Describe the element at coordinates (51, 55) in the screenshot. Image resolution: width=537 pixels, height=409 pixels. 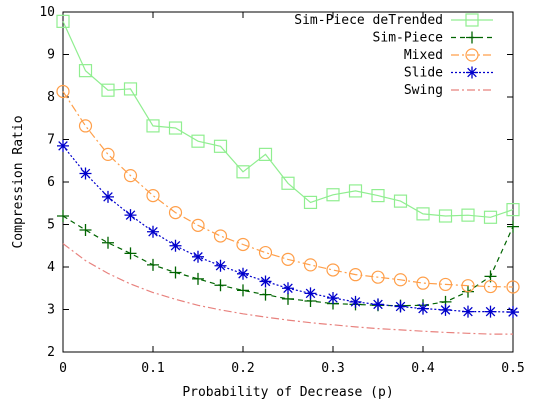
I see `y-tick-label: 9` at that location.